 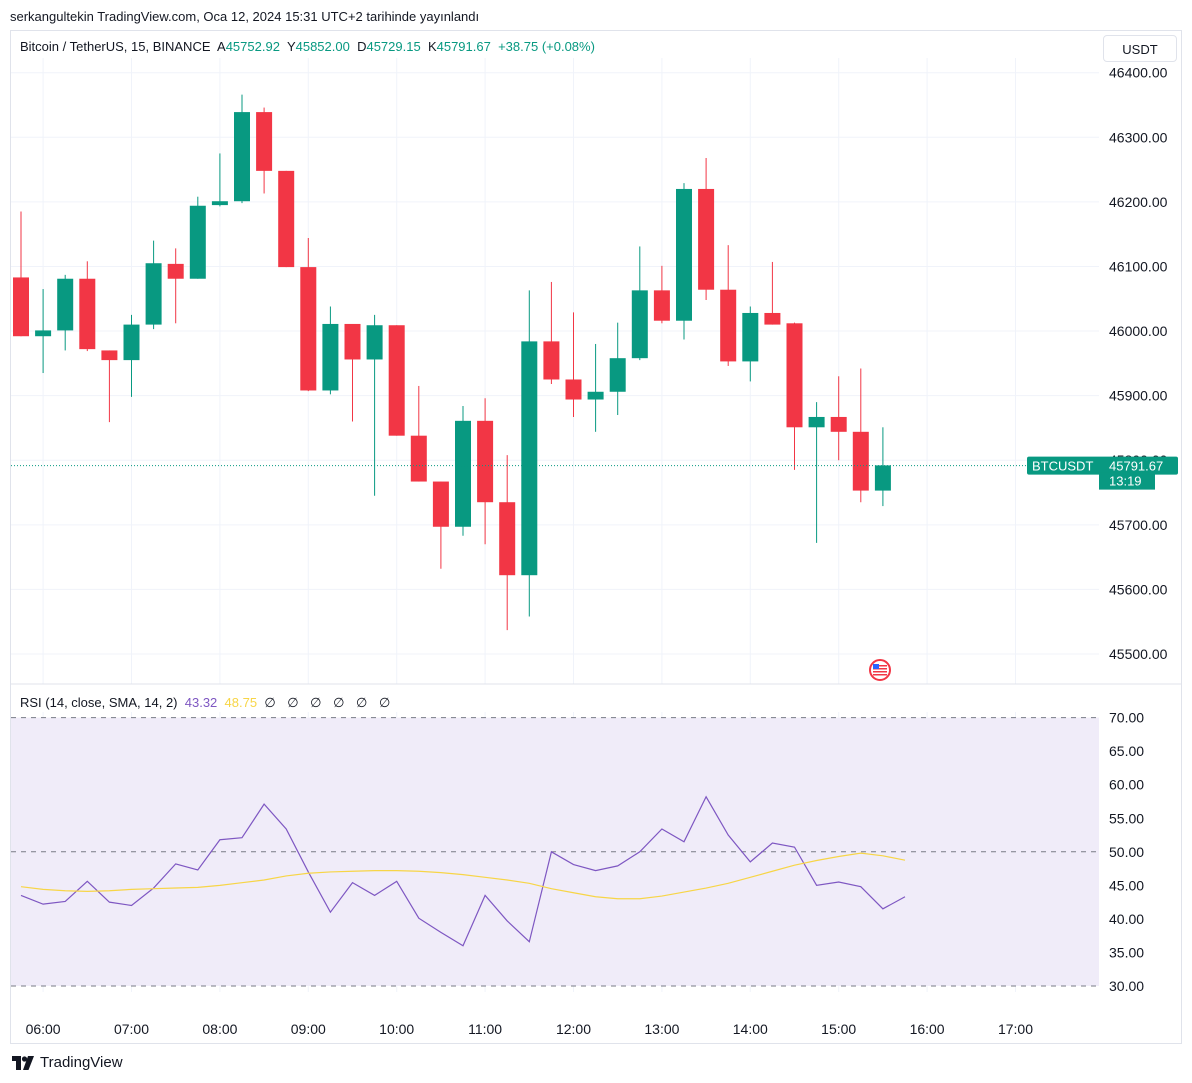 I want to click on brand-name: TradingView, so click(x=81, y=1062).